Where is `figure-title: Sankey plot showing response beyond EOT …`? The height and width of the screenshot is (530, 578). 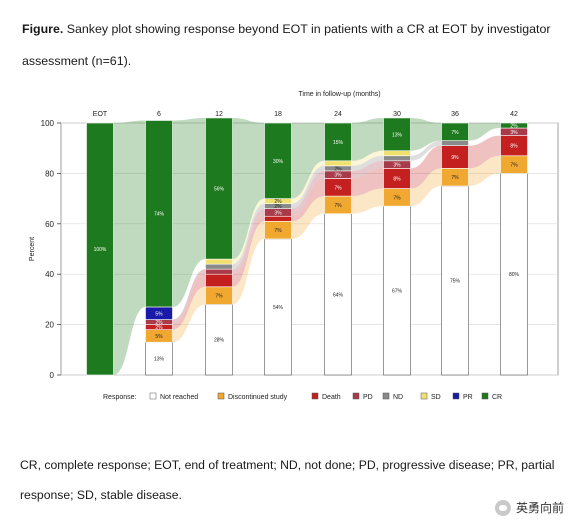 figure-title: Sankey plot showing response beyond EOT … is located at coordinates (308, 29).